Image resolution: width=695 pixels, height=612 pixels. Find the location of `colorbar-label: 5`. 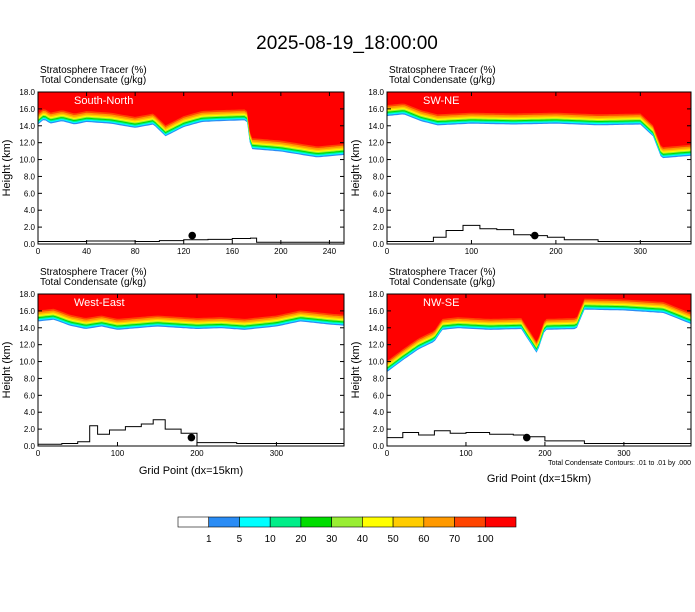

colorbar-label: 5 is located at coordinates (240, 539).